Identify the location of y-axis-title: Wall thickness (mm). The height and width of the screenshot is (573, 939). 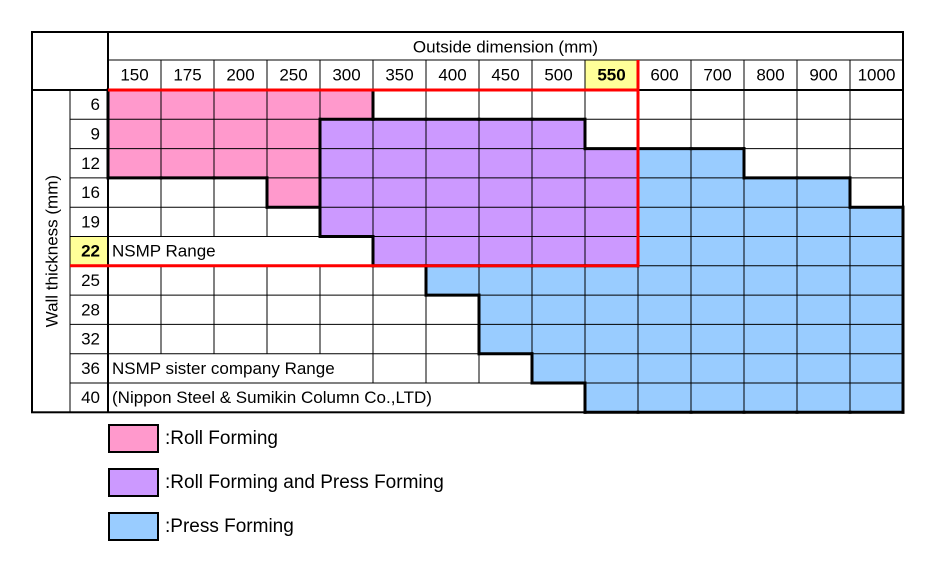
(52, 251).